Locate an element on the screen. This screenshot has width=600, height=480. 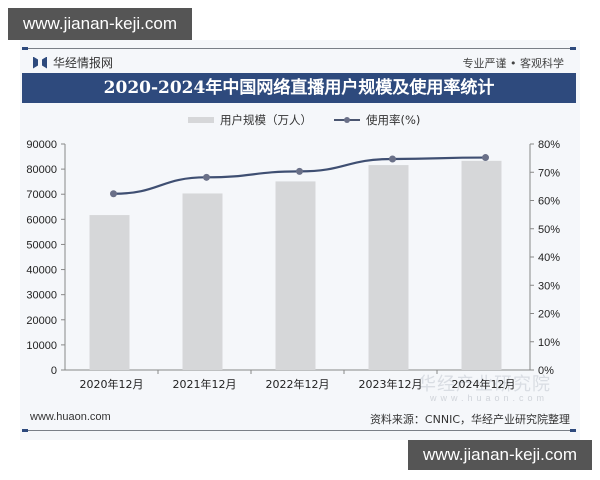
svg-text: 2022年12月 is located at coordinates (298, 384).